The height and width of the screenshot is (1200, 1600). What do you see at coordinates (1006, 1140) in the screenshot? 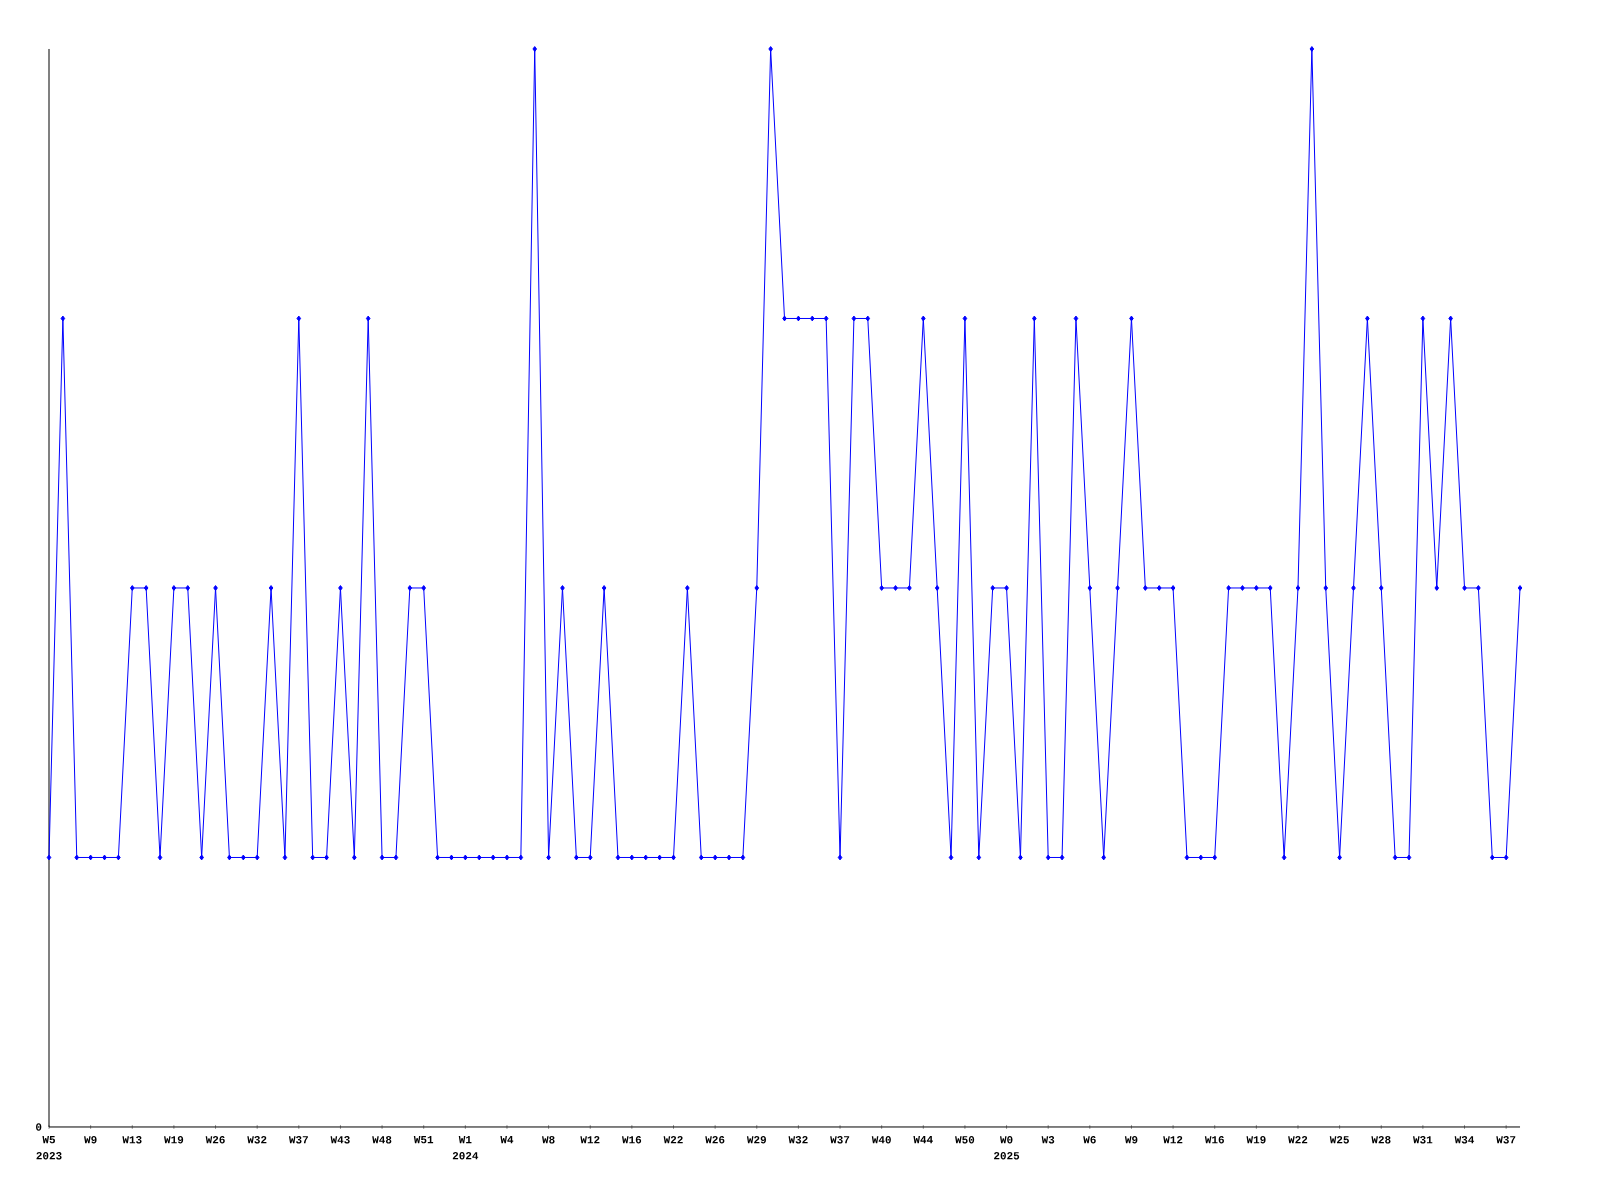
I see `x-tick-label: W0` at bounding box center [1006, 1140].